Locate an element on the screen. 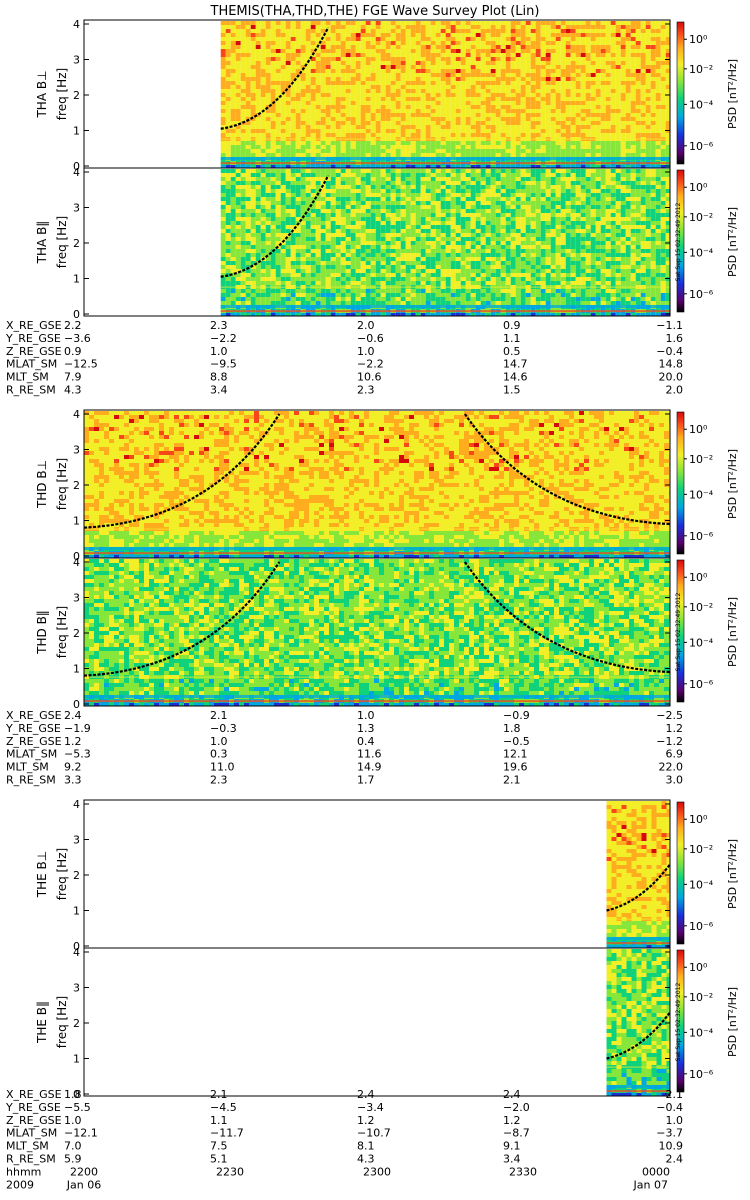 The image size is (750, 1200). ephemeris-value: −10.7 is located at coordinates (374, 1133).